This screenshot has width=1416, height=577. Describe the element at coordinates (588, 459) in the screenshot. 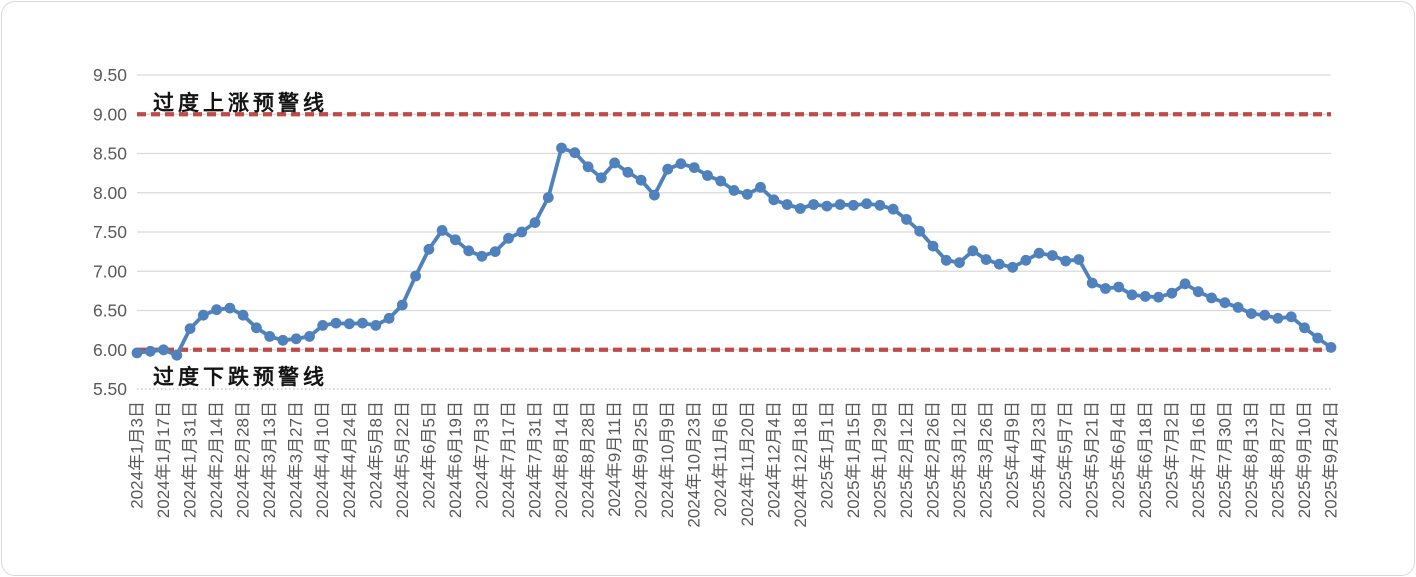

I see `x-tick-label: 2024年8月28日` at that location.